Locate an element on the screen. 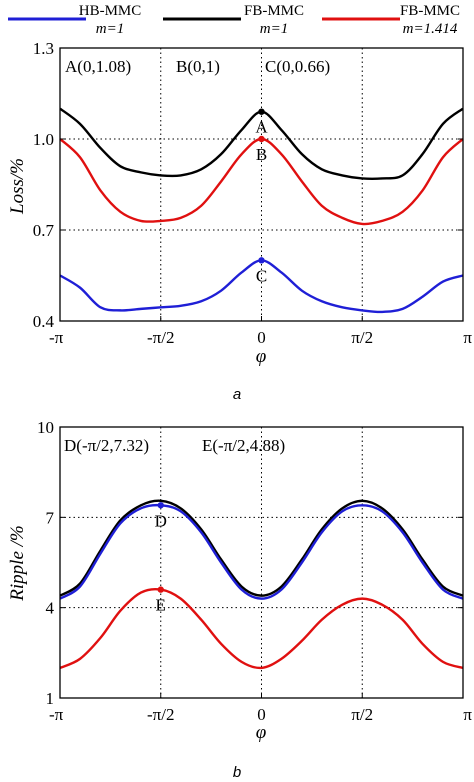 The width and height of the screenshot is (474, 782). marker-point-a is located at coordinates (261, 111).